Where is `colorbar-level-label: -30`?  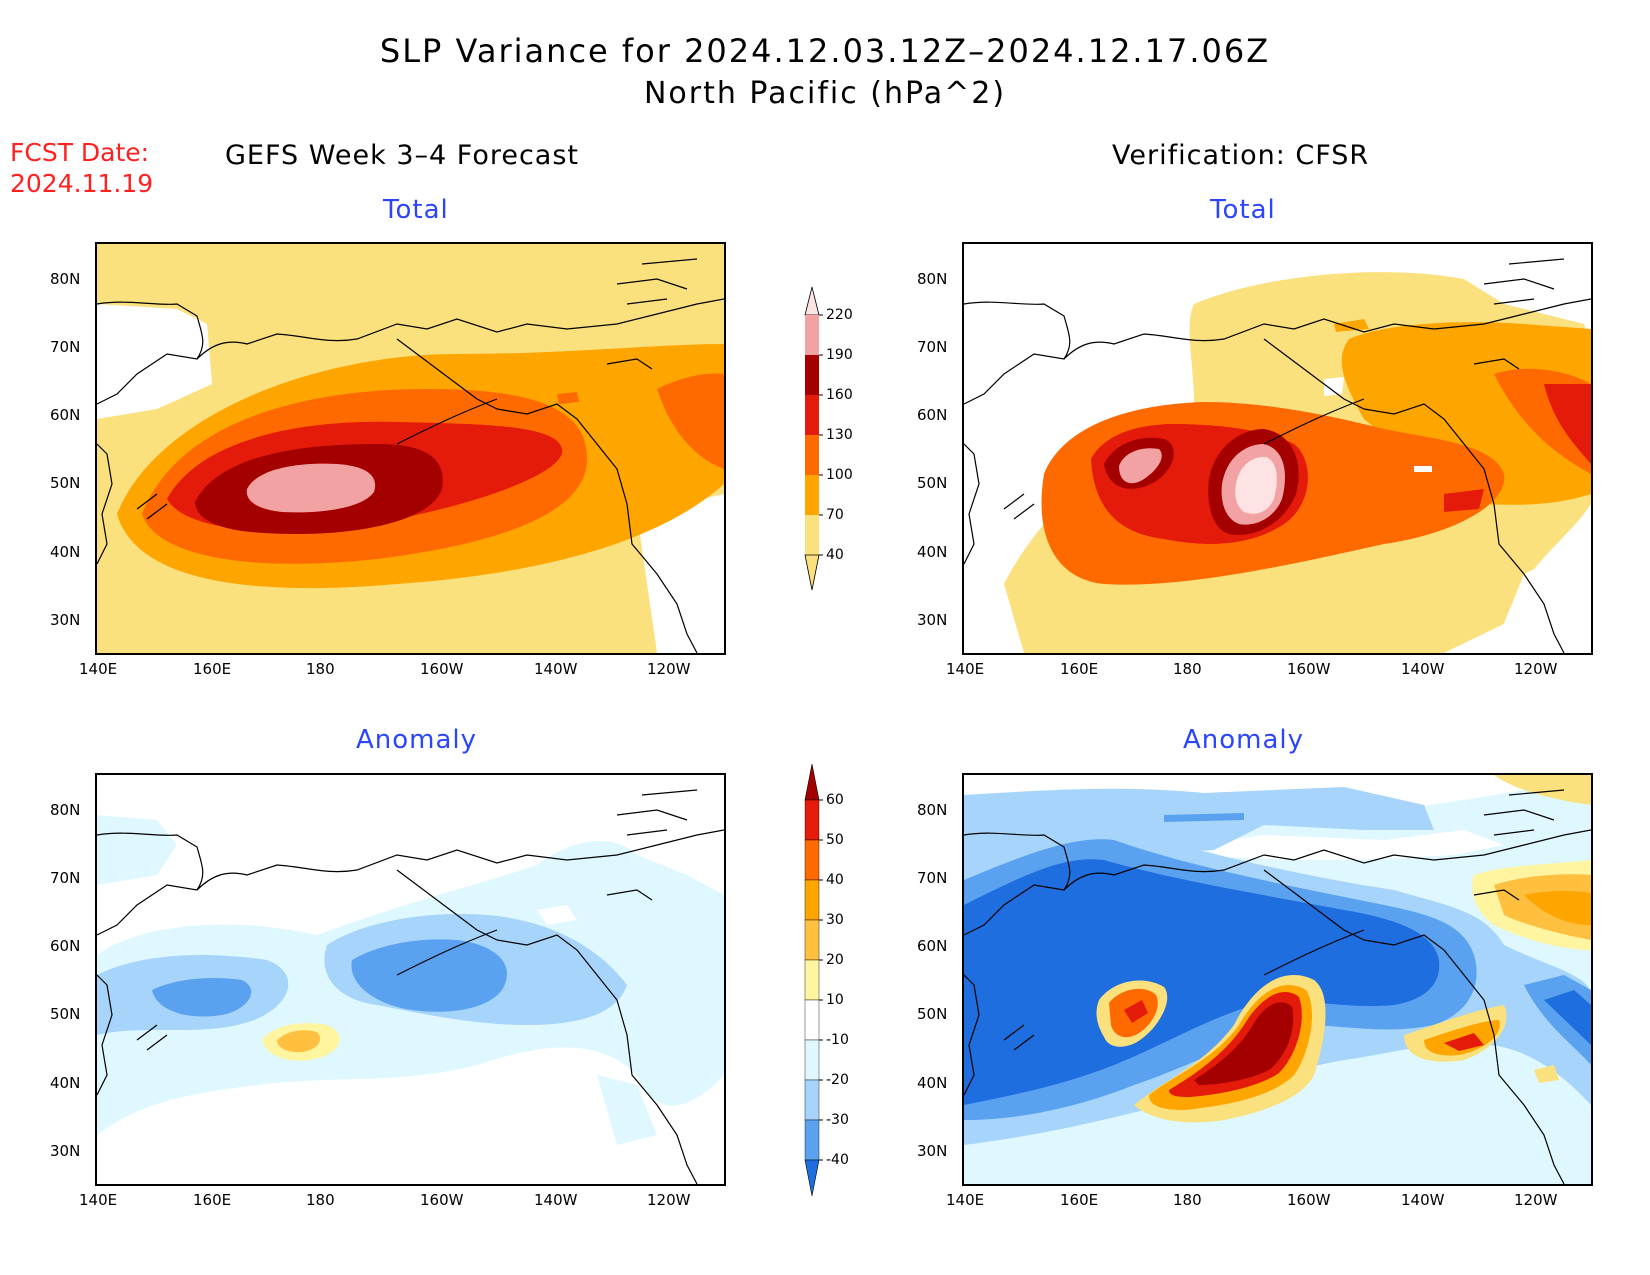
colorbar-level-label: -30 is located at coordinates (837, 1120).